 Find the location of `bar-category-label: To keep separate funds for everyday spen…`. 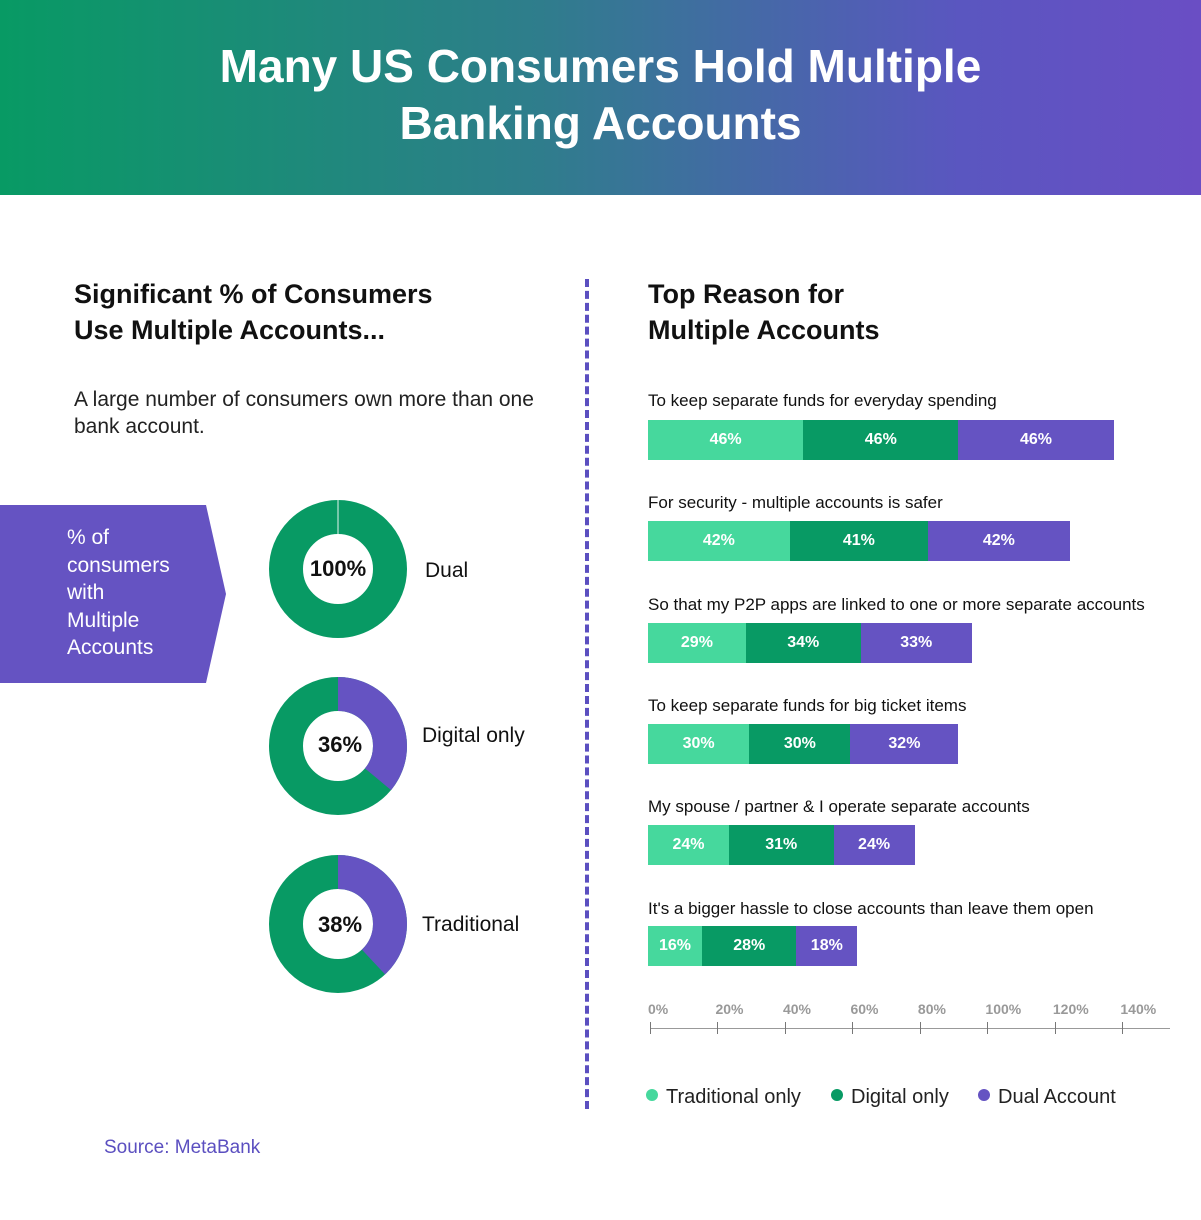

bar-category-label: To keep separate funds for everyday spen… is located at coordinates (822, 400).